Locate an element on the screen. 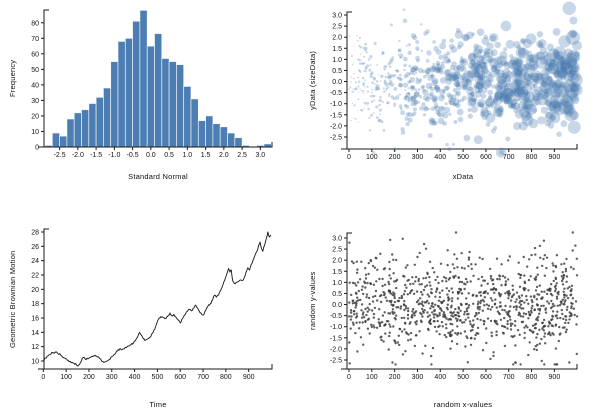 Image resolution: width=600 pixels, height=417 pixels. random-scatter-xlabel: random x-values is located at coordinates (463, 404).